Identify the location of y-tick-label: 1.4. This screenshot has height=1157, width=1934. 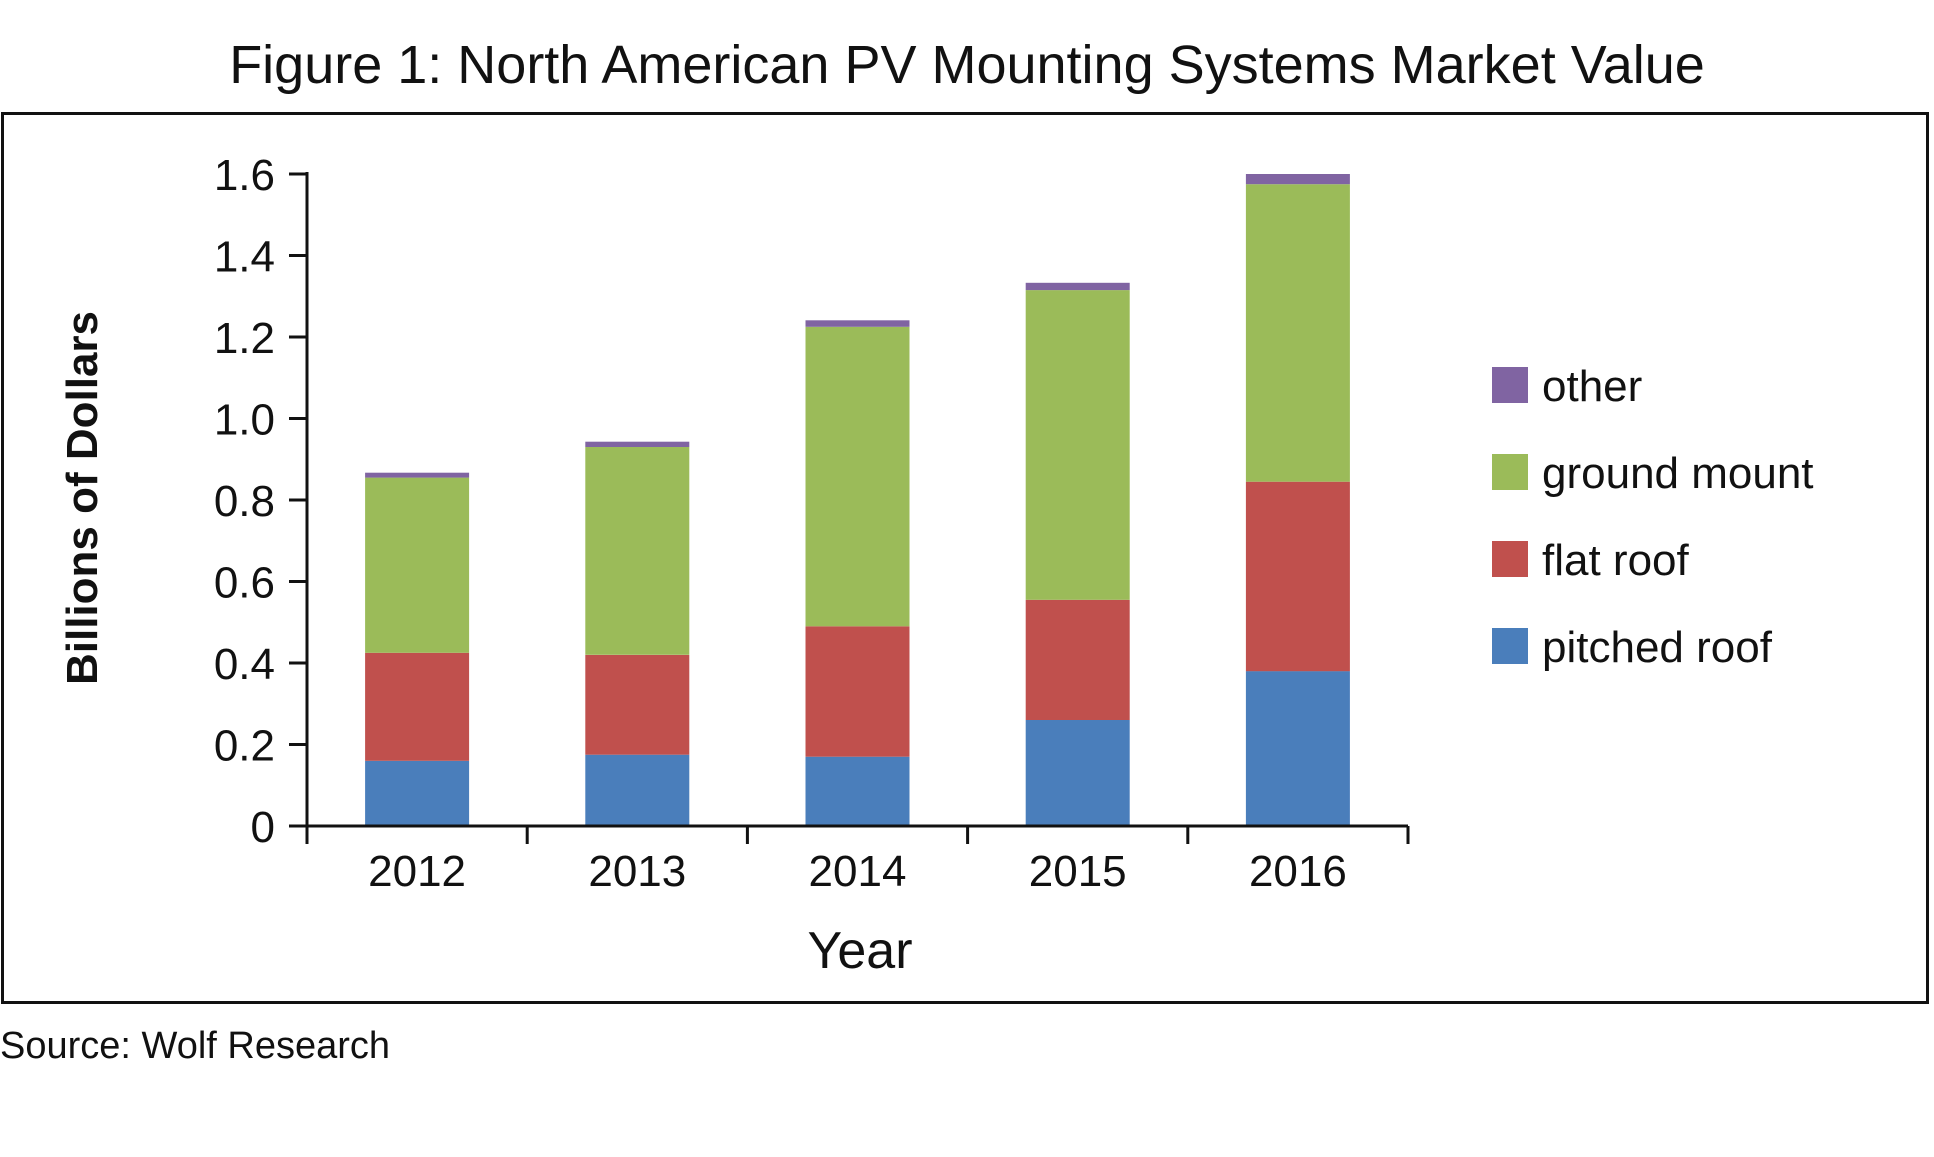
(244, 257).